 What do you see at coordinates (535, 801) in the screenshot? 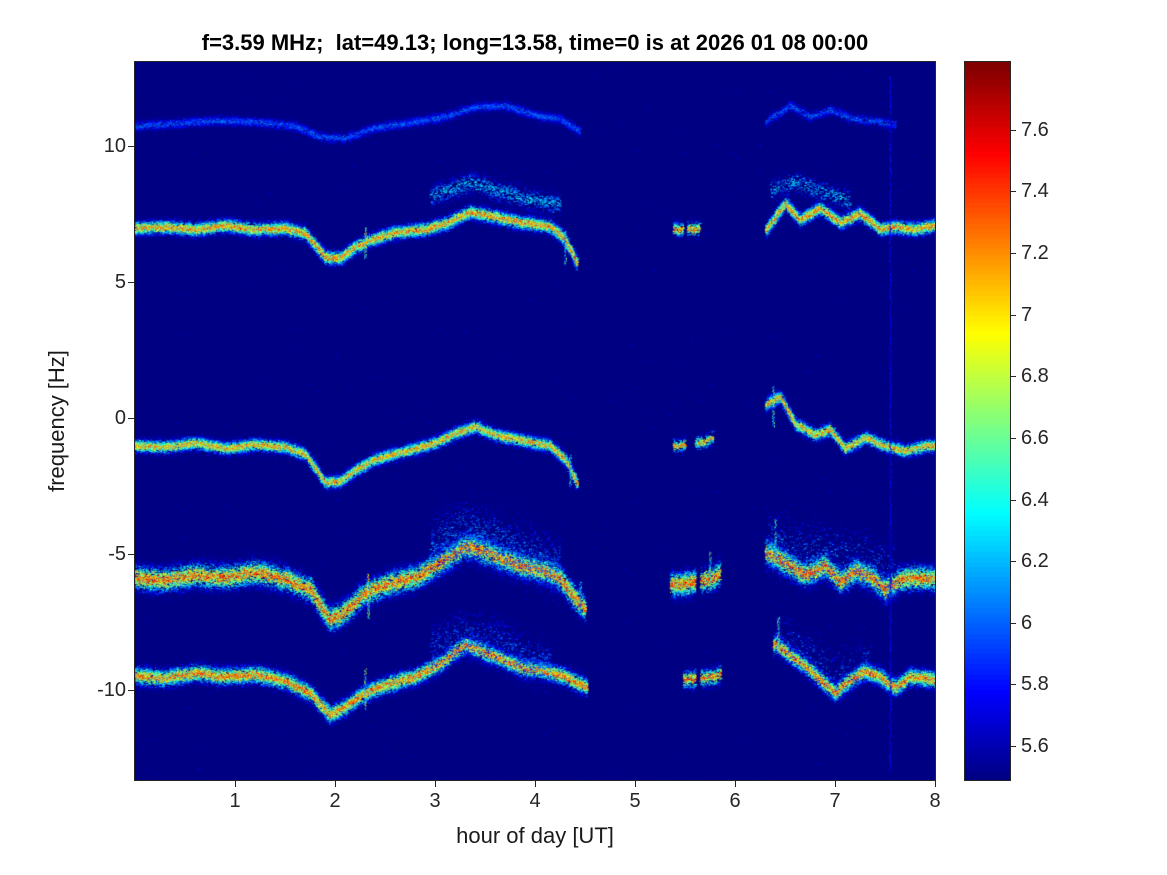
I see `x-tick-label: 4` at bounding box center [535, 801].